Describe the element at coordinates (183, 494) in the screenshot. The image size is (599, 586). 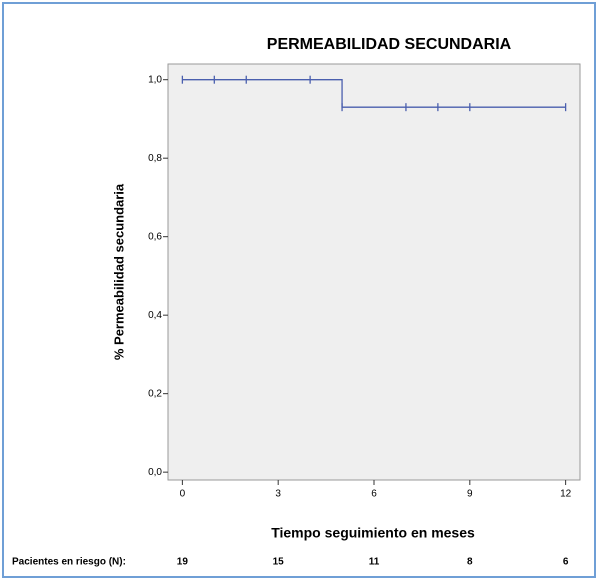
I see `x-tick-label: 0` at that location.